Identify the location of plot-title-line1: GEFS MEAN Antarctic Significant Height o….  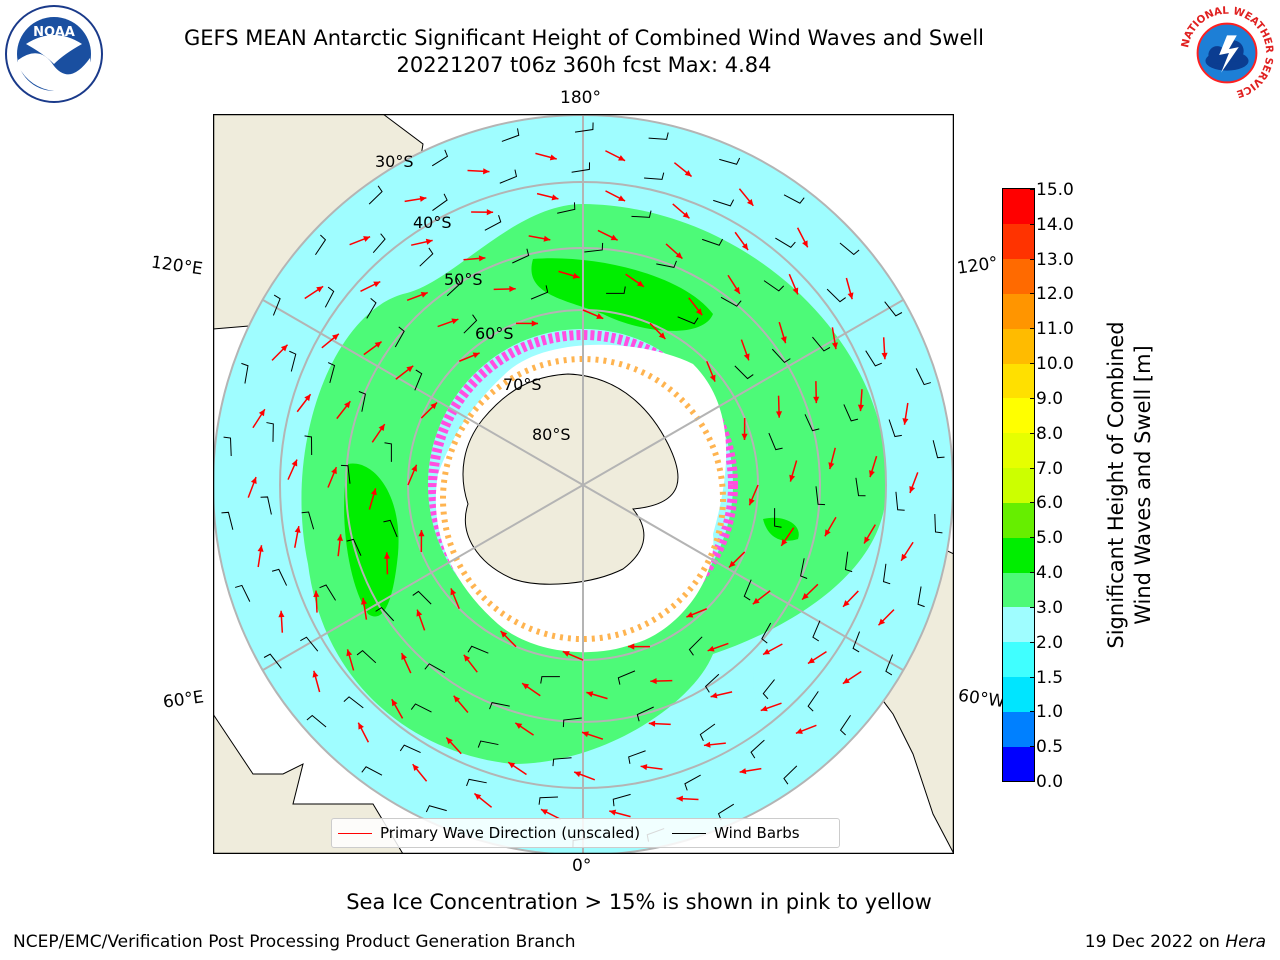
(584, 38).